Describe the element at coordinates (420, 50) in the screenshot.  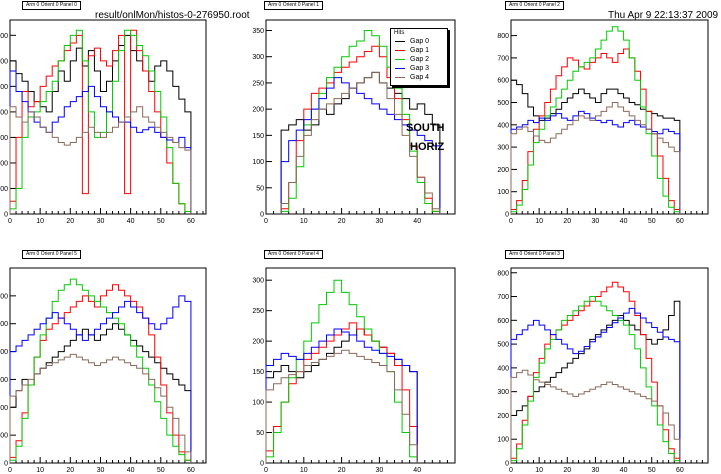
I see `legend-label-gap-1: Gap 1` at that location.